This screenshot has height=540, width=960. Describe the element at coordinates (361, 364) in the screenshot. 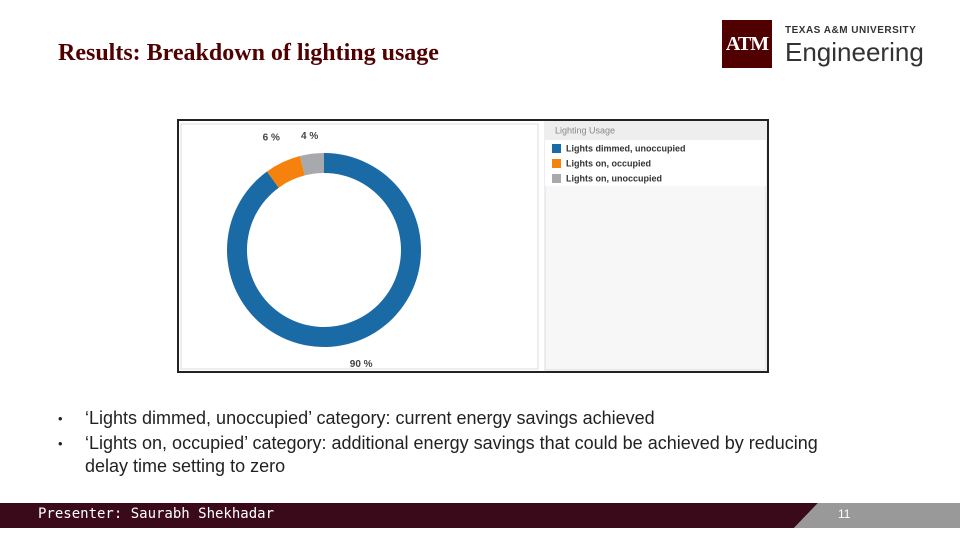

I see `data-label: 90 %` at that location.